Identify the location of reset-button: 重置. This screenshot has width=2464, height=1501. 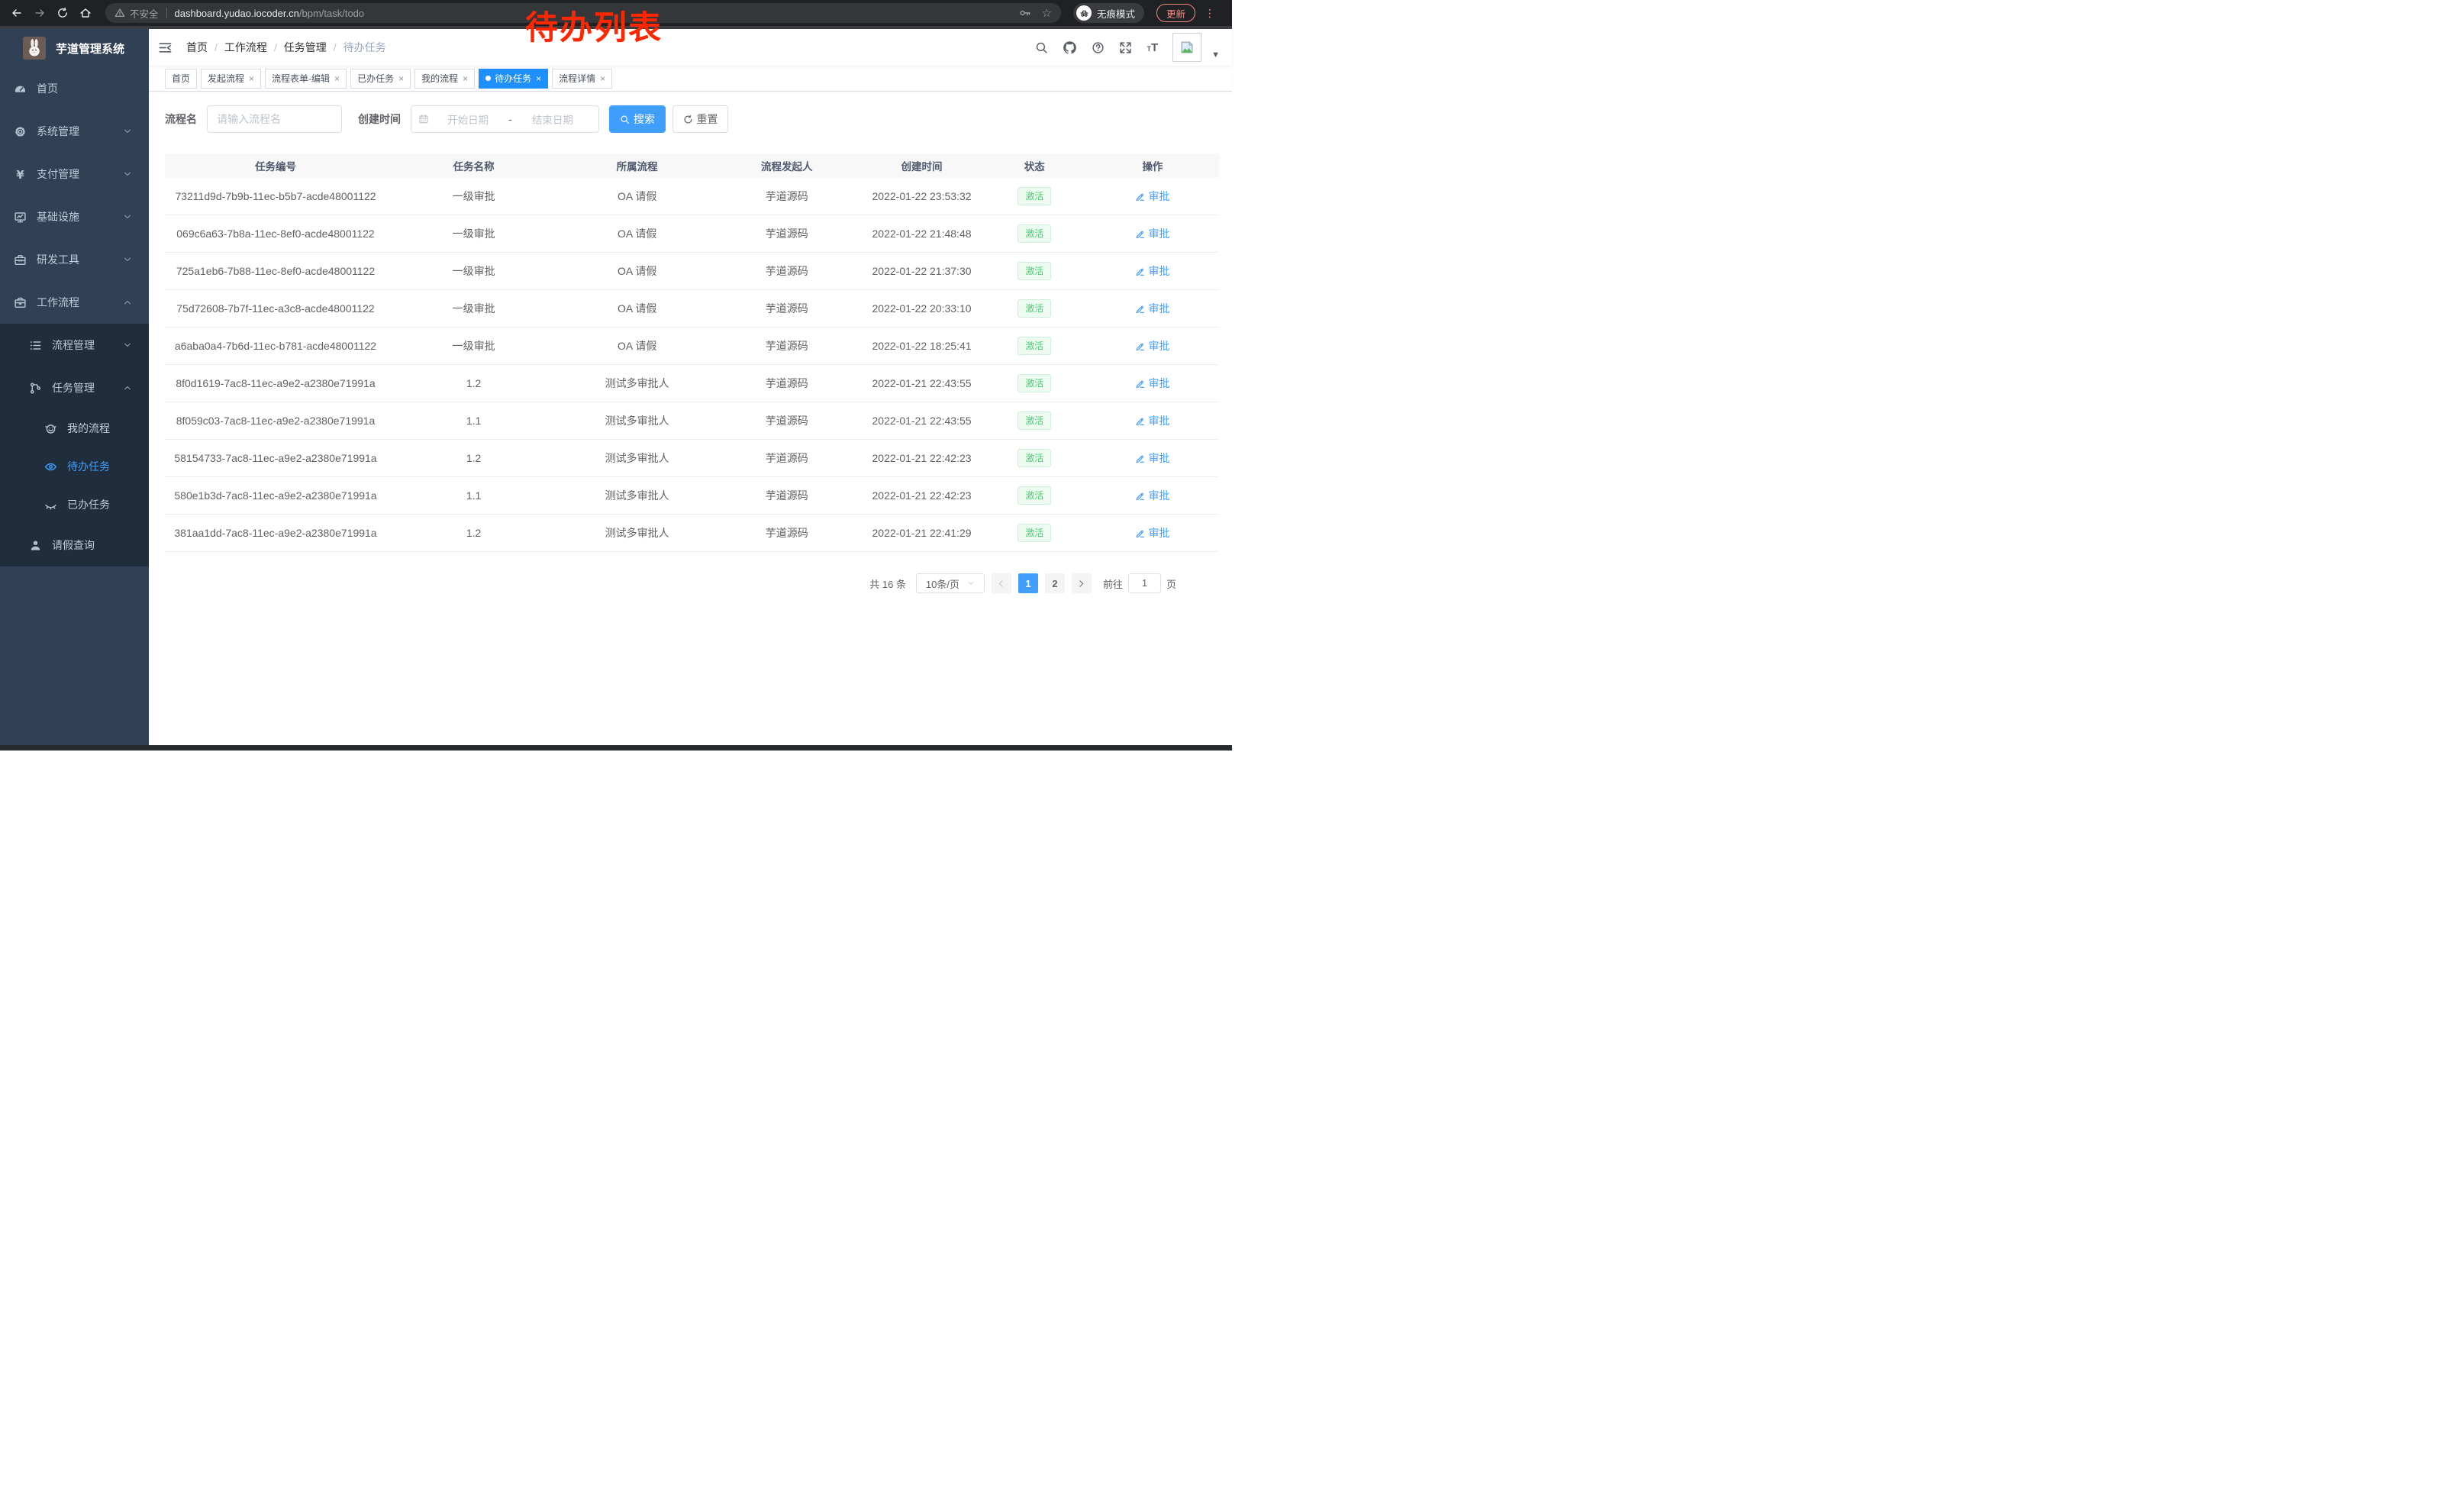
(700, 119).